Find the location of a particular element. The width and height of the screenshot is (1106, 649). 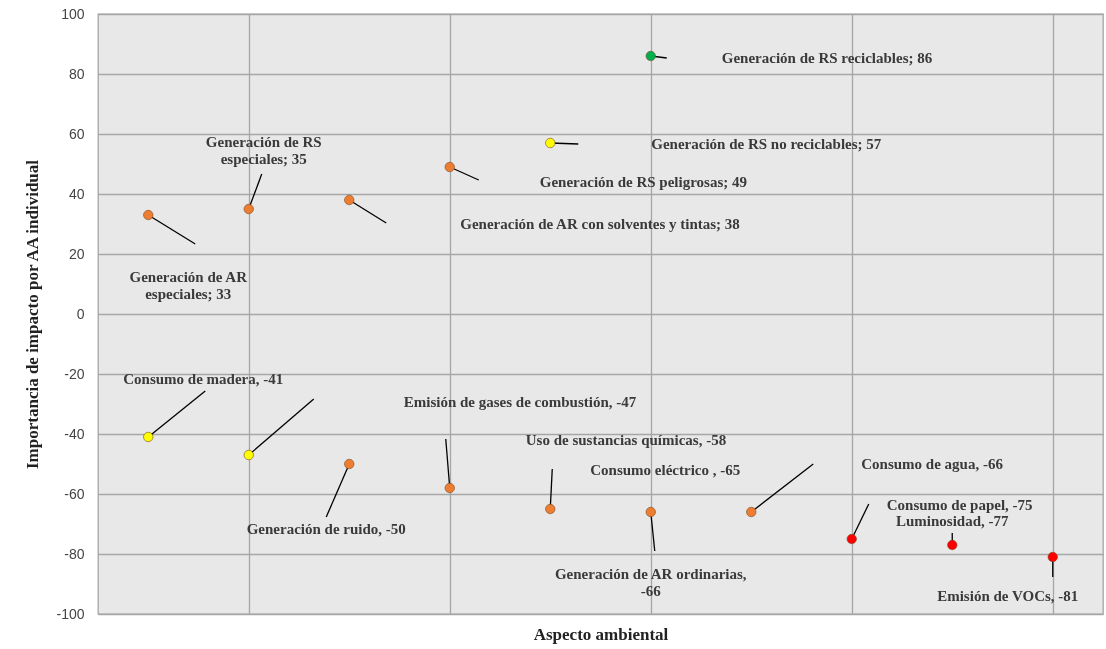

y-tick-label: -20 is located at coordinates (74, 373).